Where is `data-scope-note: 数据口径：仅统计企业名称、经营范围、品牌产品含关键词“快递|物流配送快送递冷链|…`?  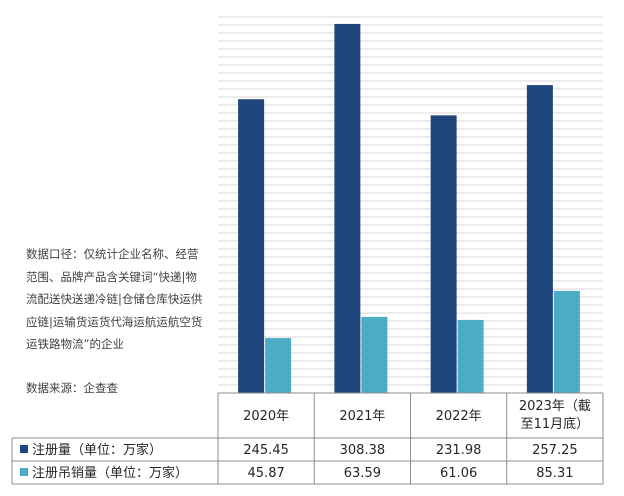
data-scope-note: 数据口径：仅统计企业名称、经营范围、品牌产品含关键词“快递|物流配送快送递冷链|… is located at coordinates (114, 299).